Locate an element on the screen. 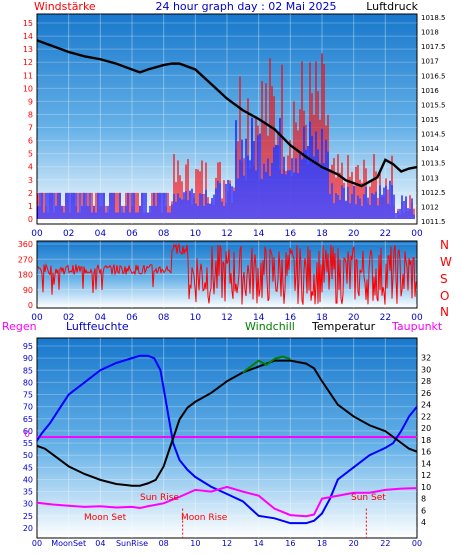 The width and height of the screenshot is (462, 554). temperature-y-tick-label: 6 is located at coordinates (423, 510).